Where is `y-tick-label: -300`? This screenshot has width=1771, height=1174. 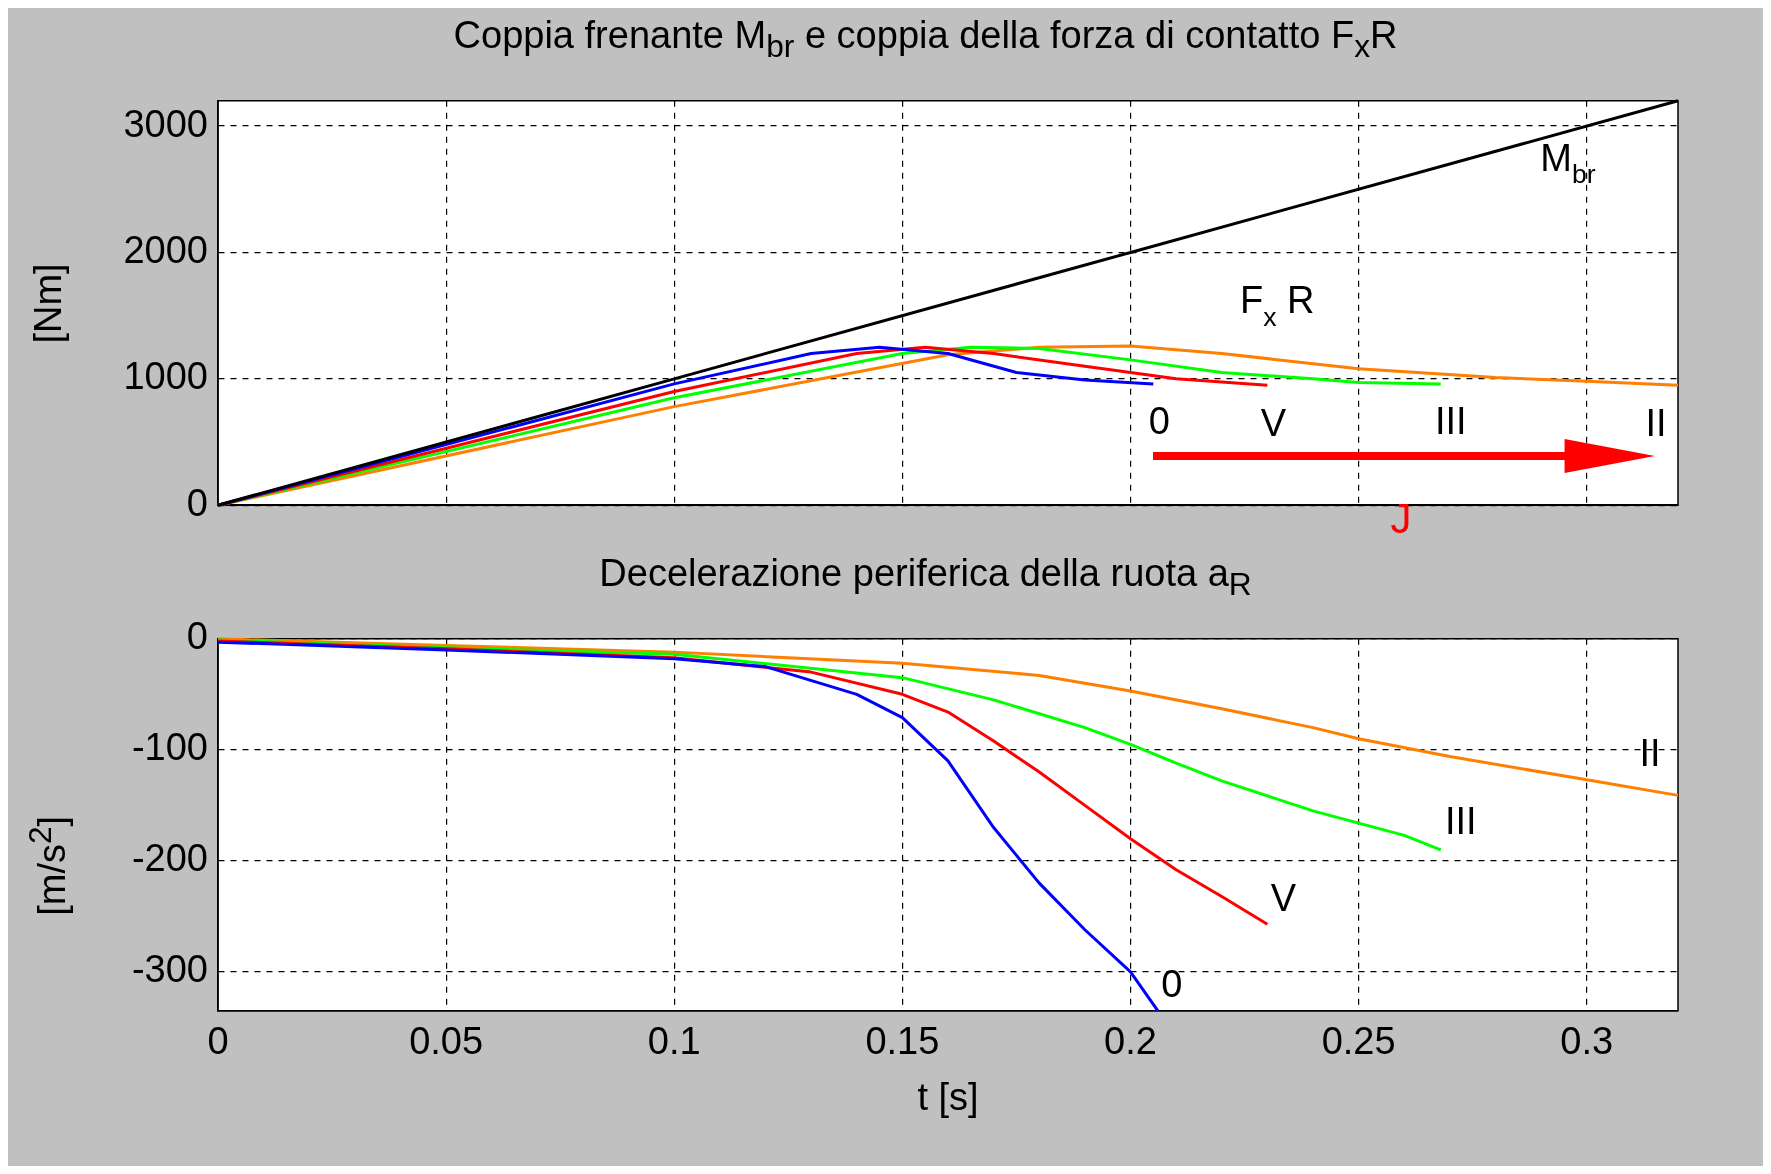
y-tick-label: -300 is located at coordinates (169, 969).